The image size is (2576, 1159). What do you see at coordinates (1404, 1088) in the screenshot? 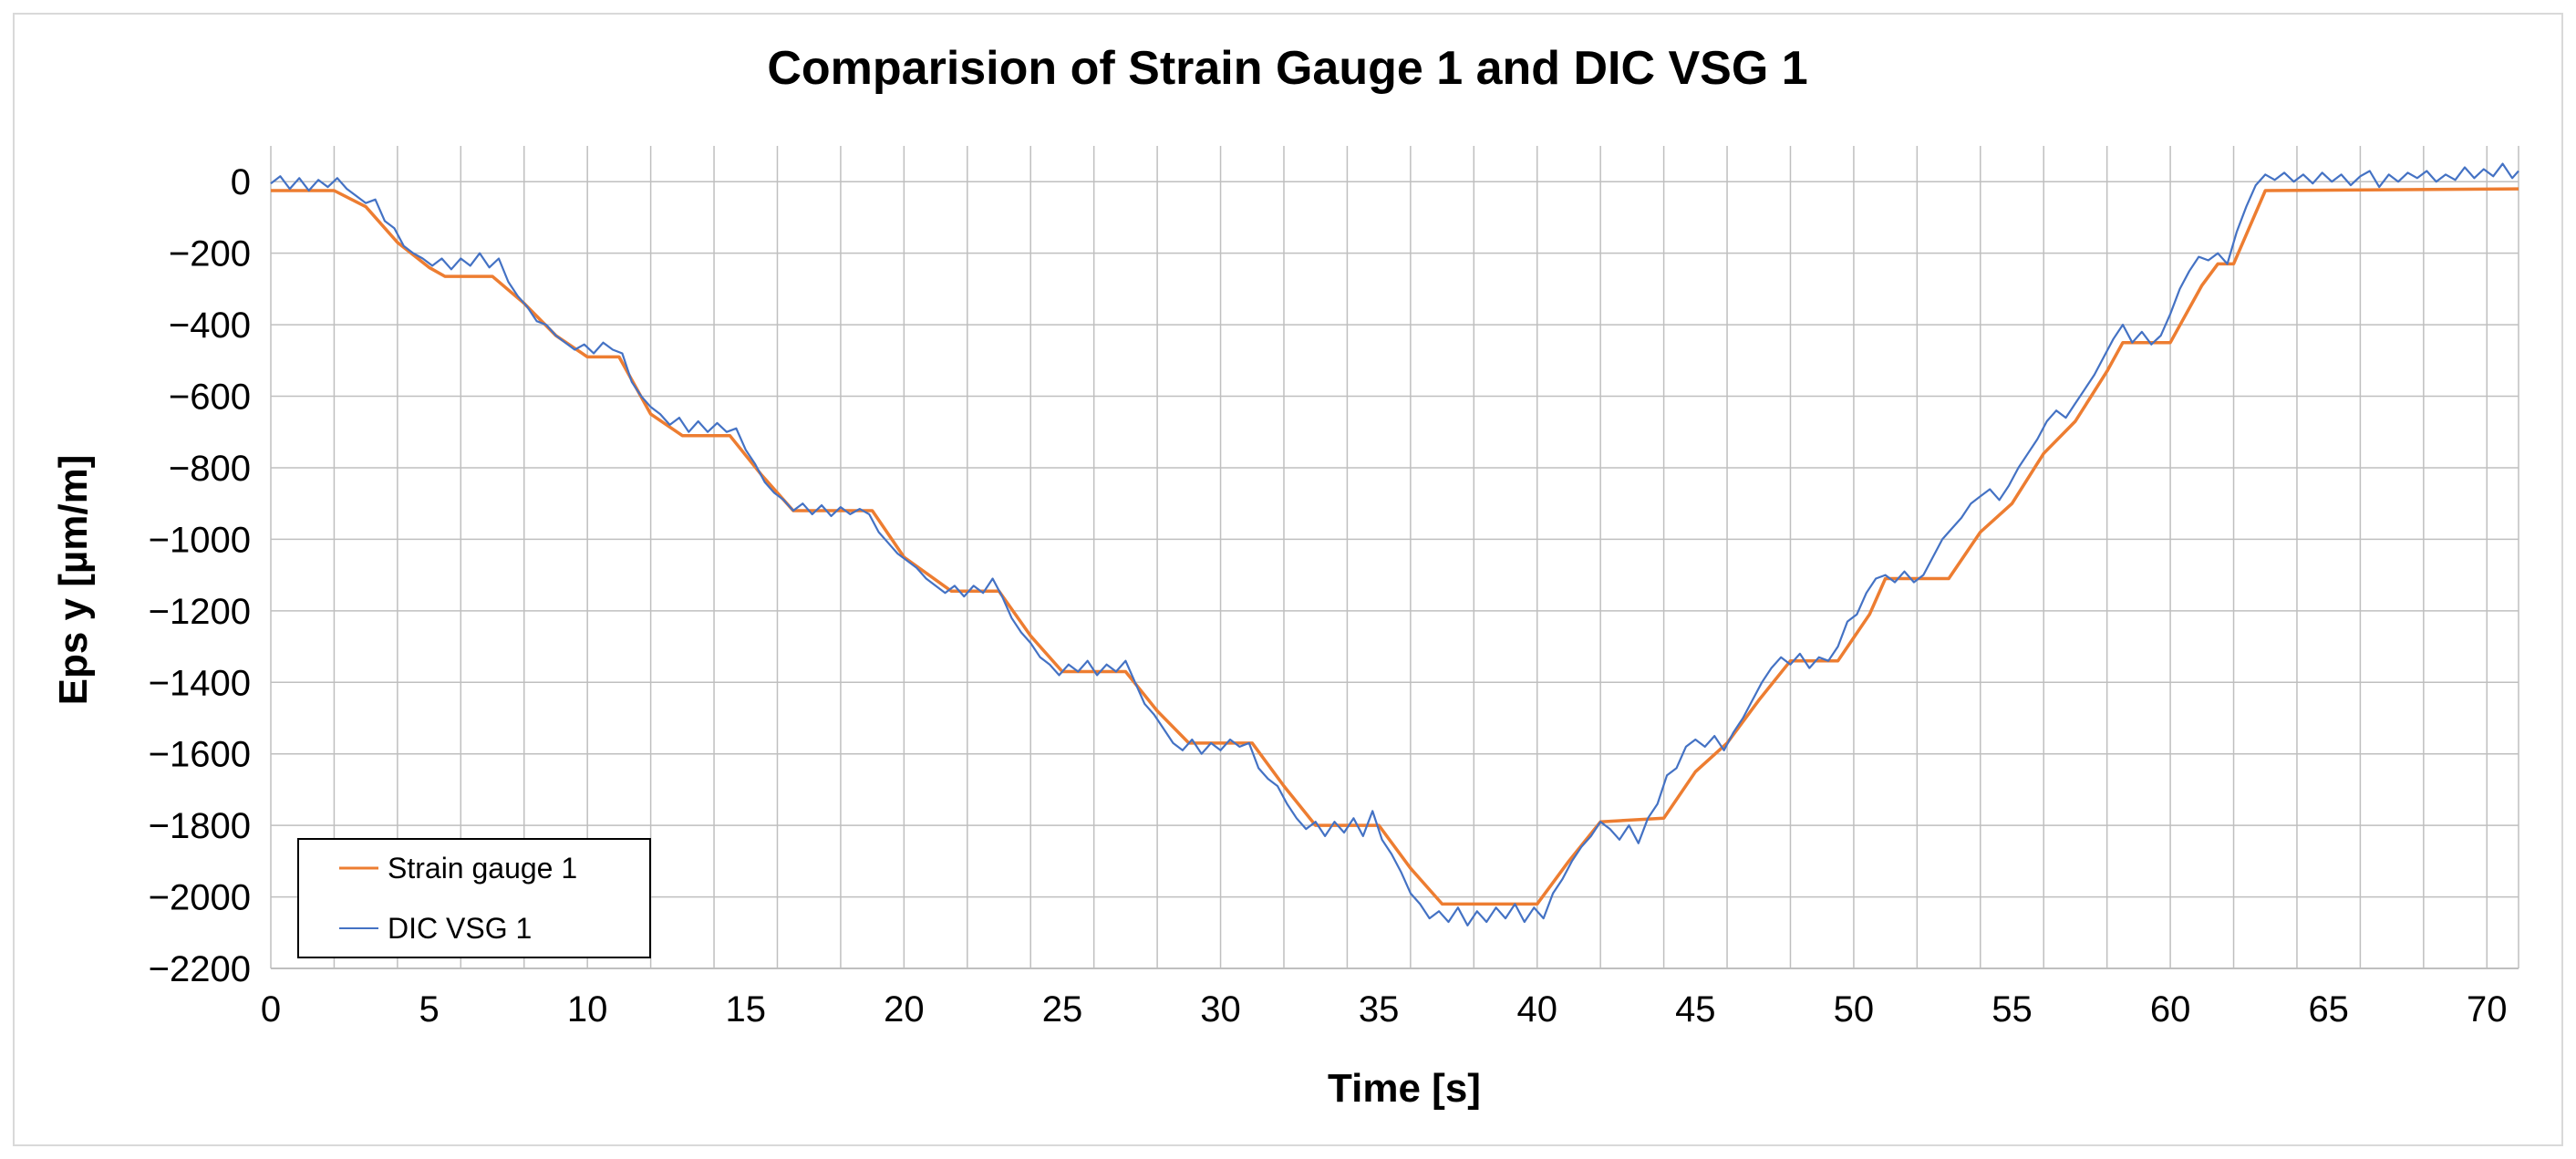
I see `x-axis-title: Time [s]` at bounding box center [1404, 1088].